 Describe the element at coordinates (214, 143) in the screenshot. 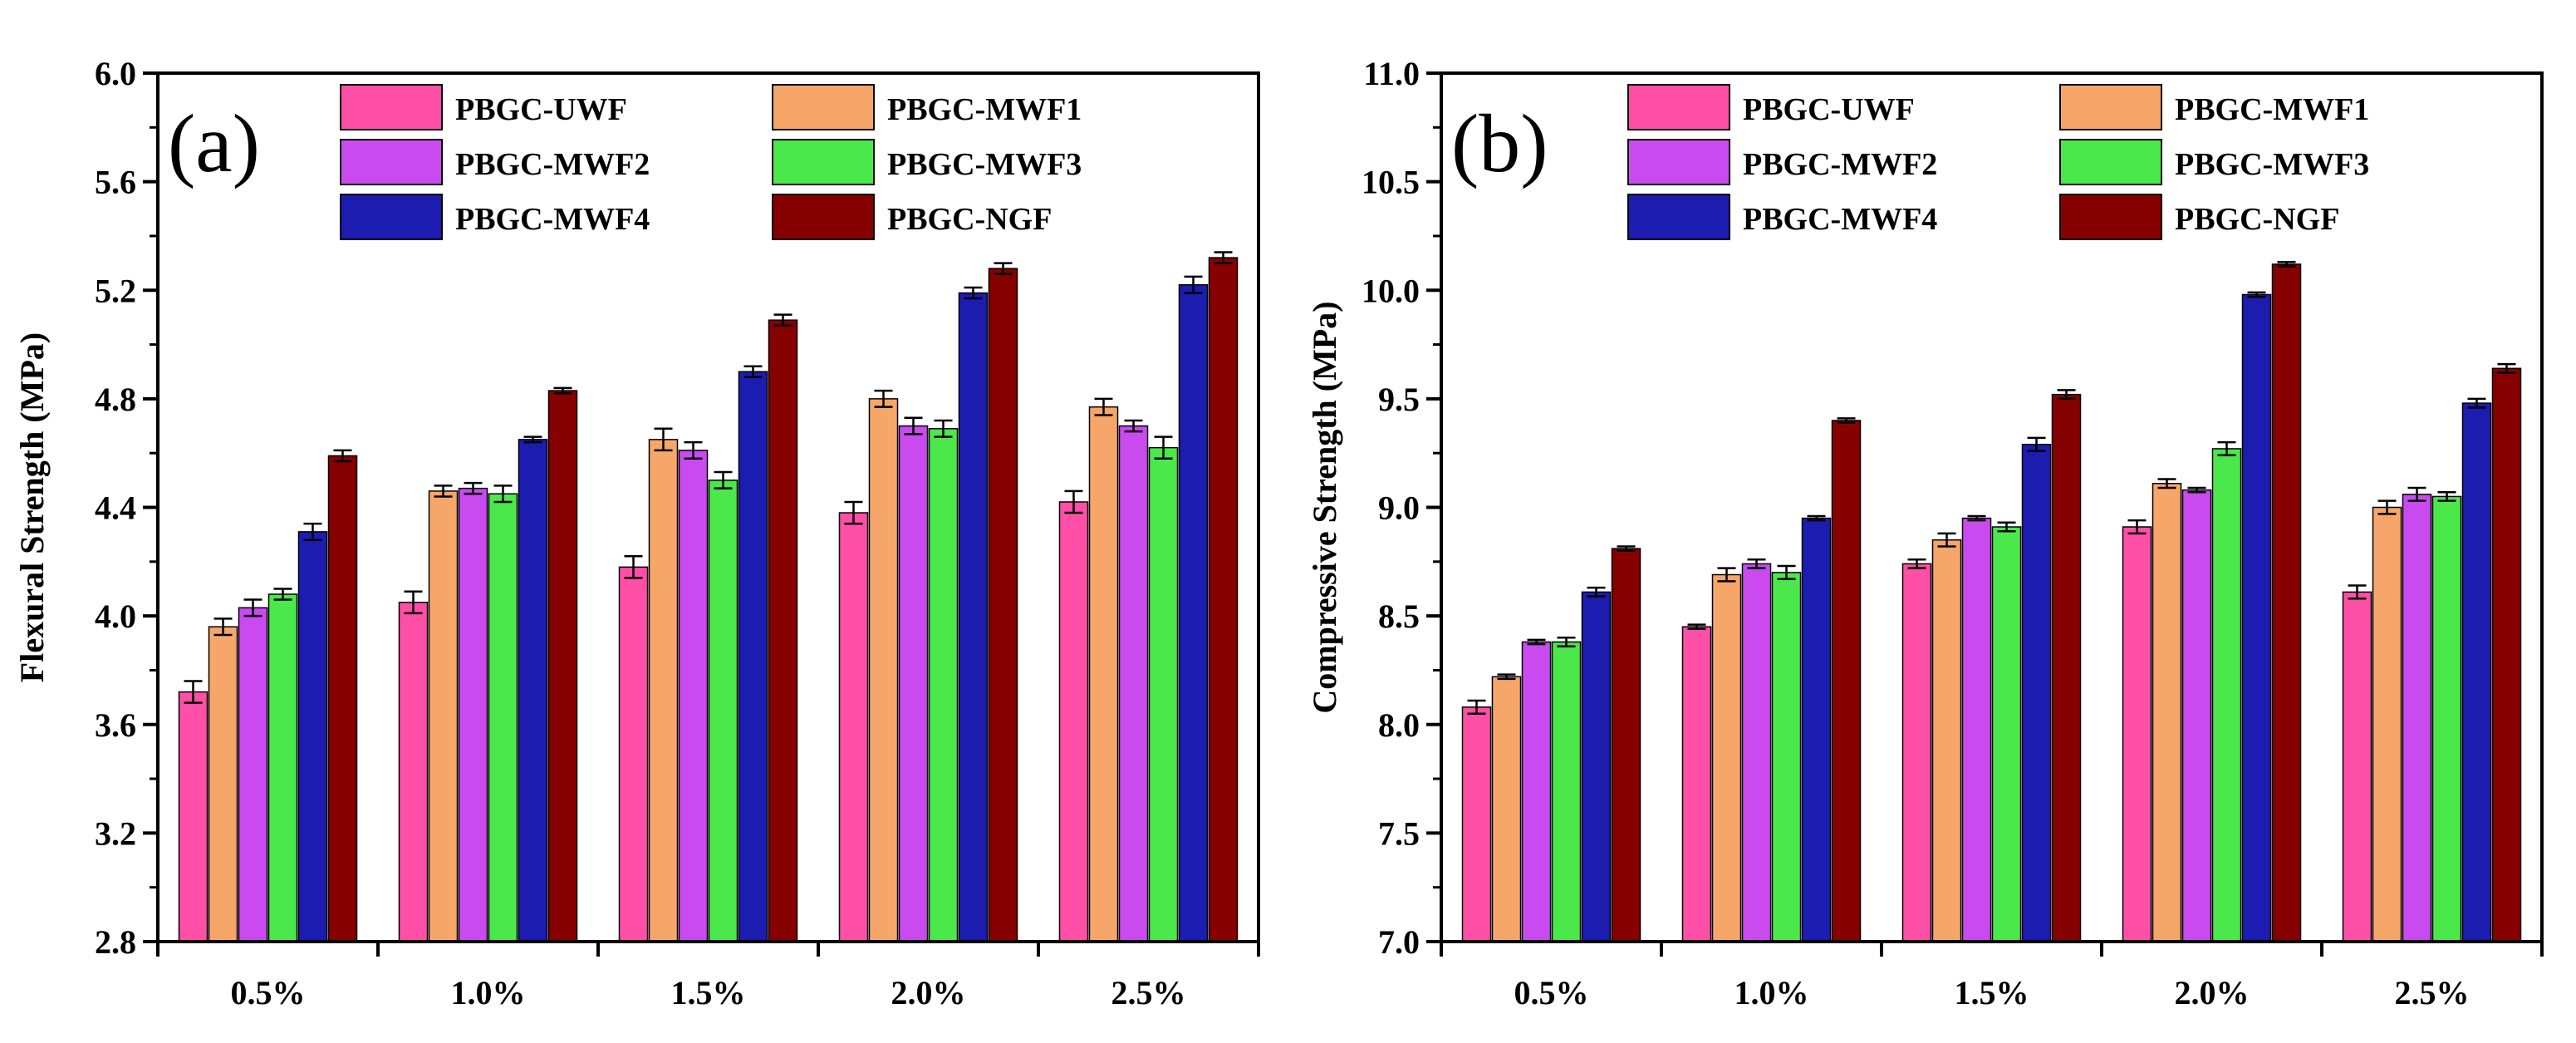

I see `panel-label: (a)` at that location.